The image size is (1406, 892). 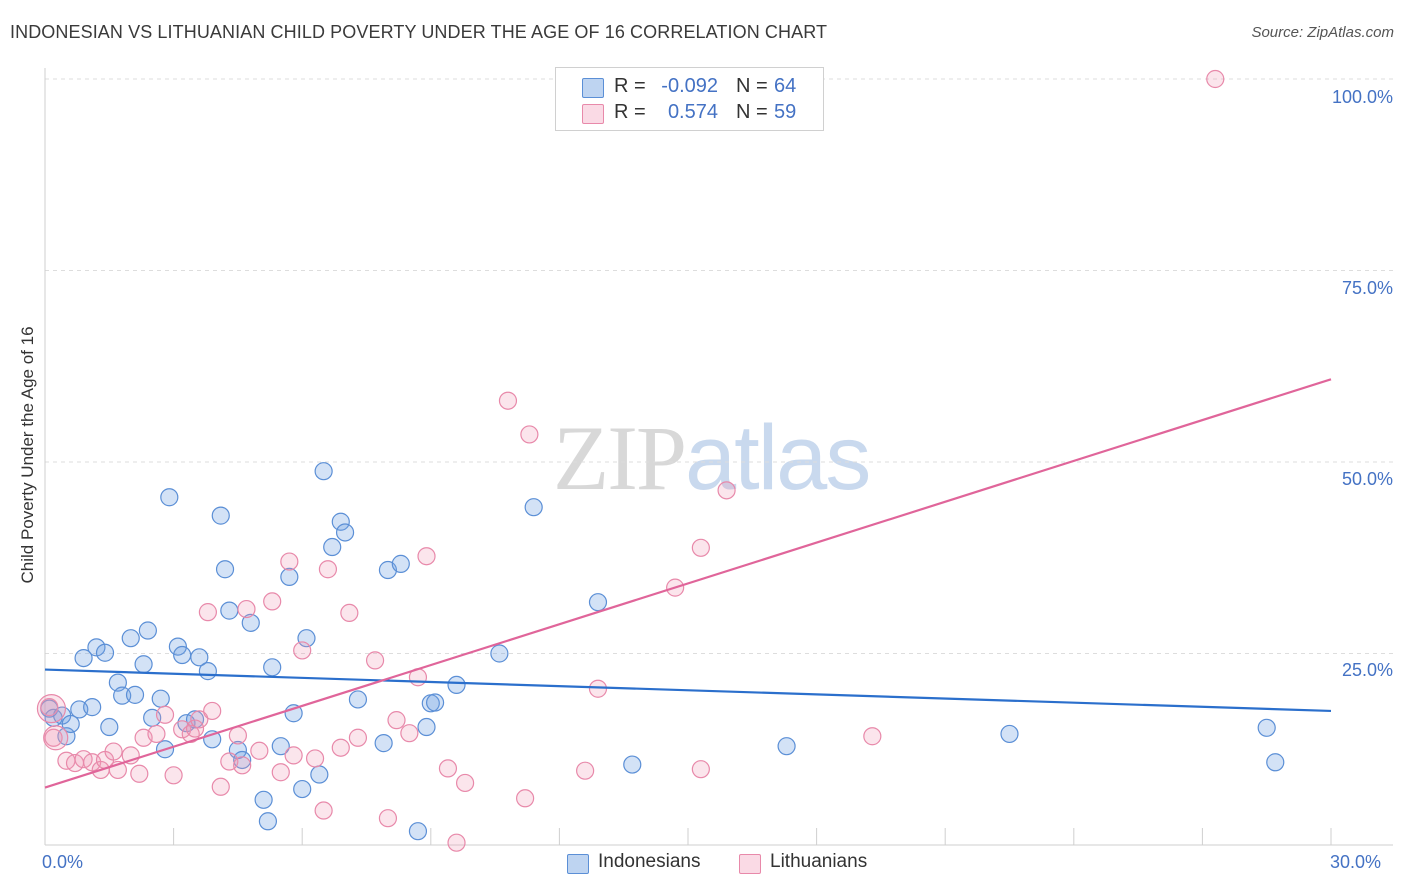 I want to click on y-tick-label-25: 25.0%, so click(x=1367, y=670).